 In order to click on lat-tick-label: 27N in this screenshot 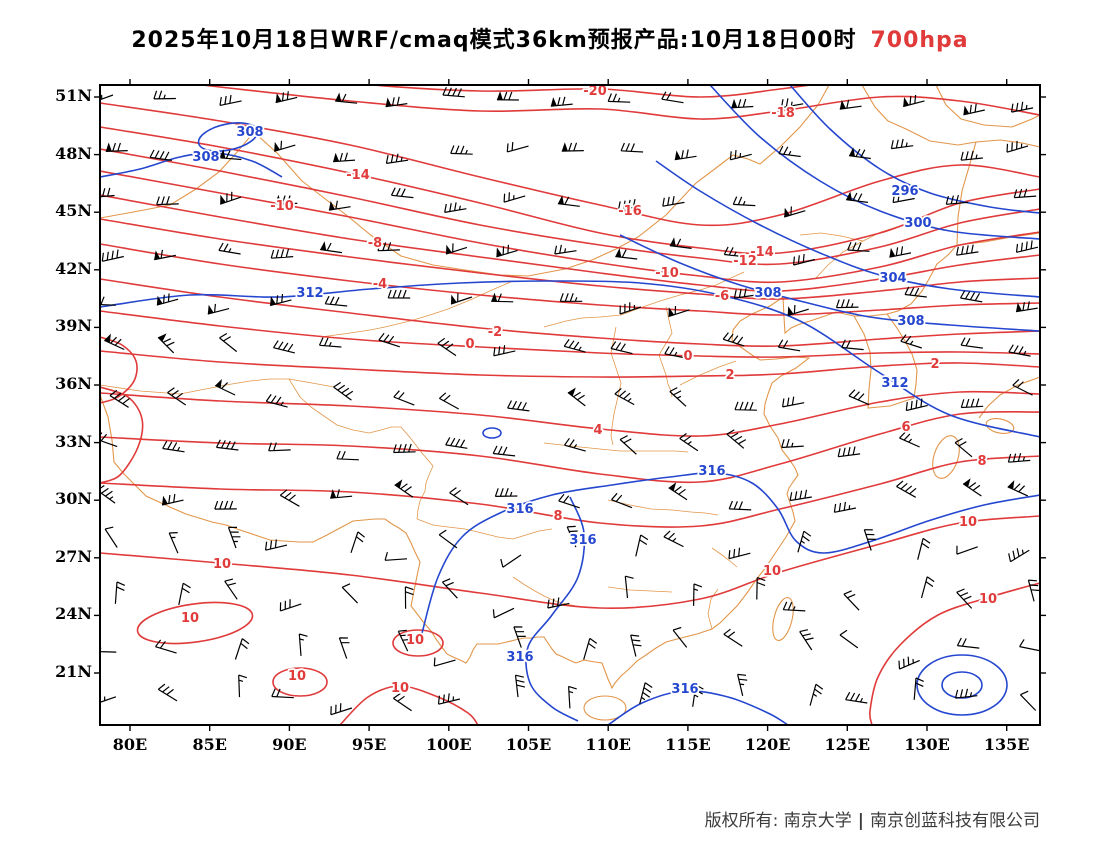, I will do `click(73, 556)`.